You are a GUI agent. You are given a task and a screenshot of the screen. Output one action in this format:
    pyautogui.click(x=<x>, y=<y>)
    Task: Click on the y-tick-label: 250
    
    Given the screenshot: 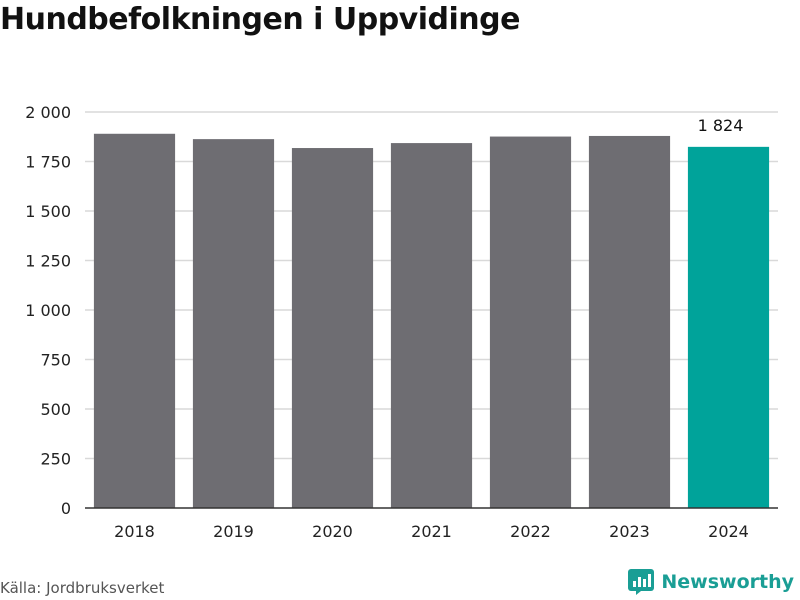 What is the action you would take?
    pyautogui.click(x=55, y=459)
    